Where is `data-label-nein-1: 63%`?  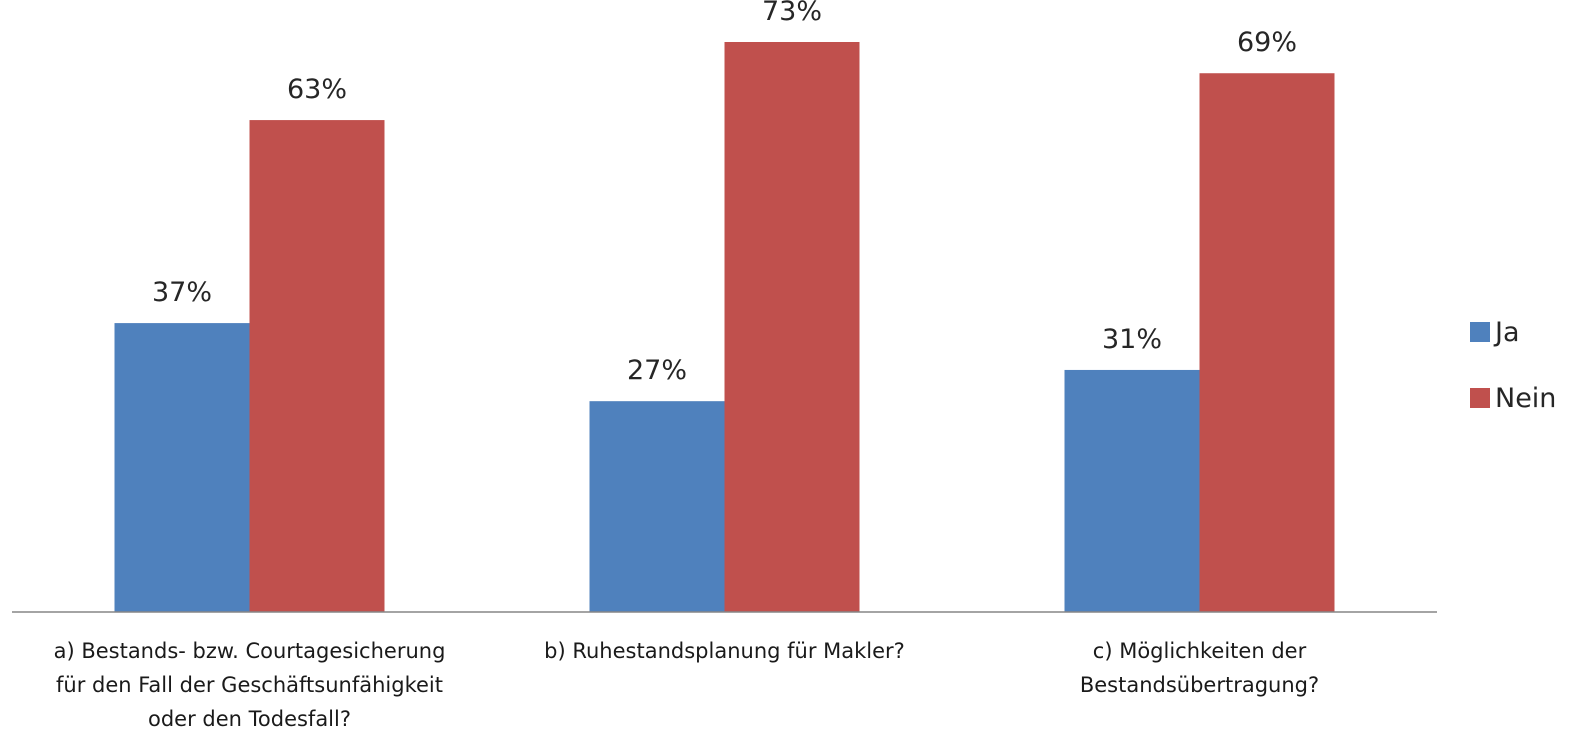
data-label-nein-1: 63% is located at coordinates (317, 89).